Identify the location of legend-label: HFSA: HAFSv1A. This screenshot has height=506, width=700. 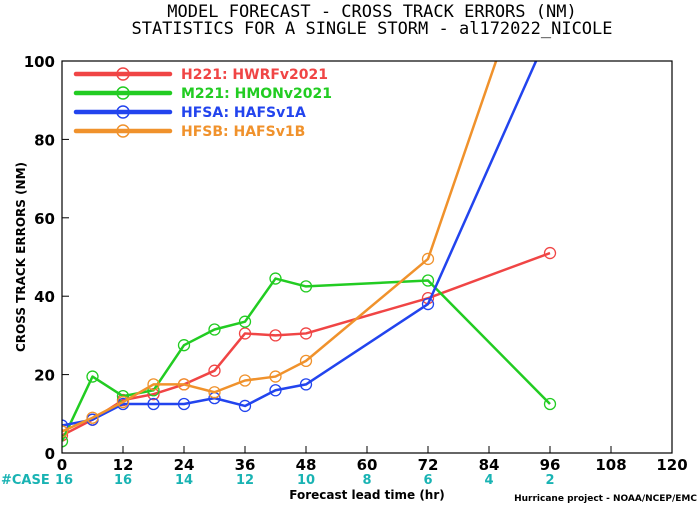
(243, 113).